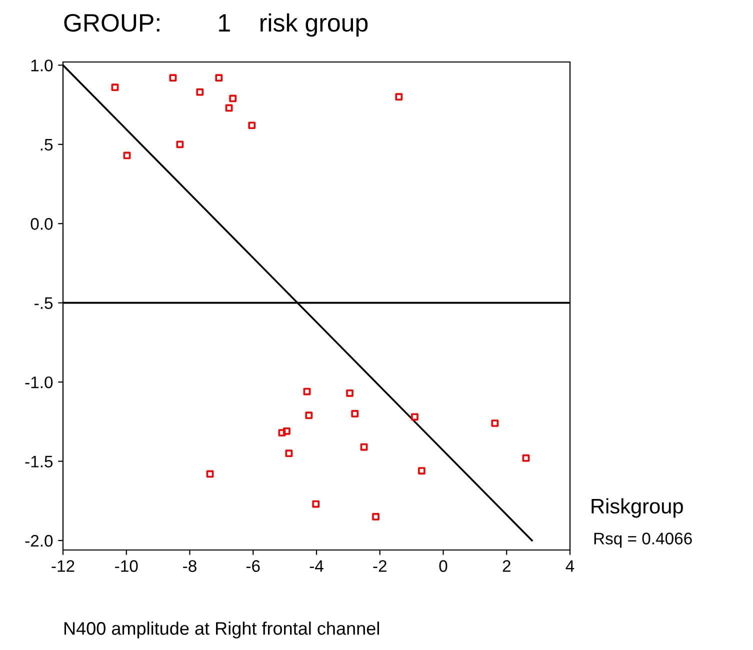 This screenshot has width=753, height=650. I want to click on y-tick-label: -1.0, so click(39, 382).